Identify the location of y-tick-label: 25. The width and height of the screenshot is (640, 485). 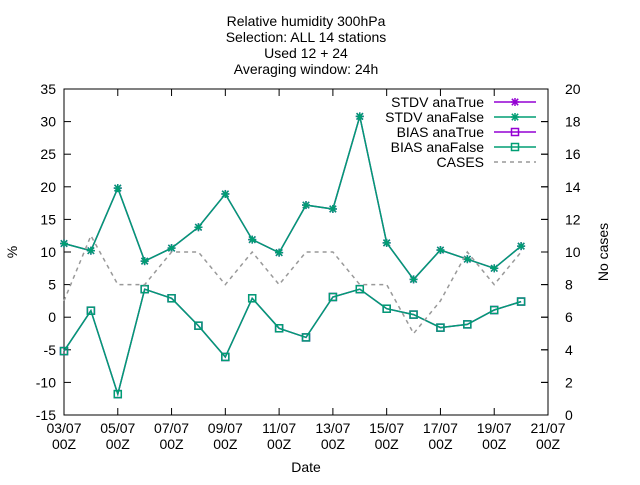
(48, 154).